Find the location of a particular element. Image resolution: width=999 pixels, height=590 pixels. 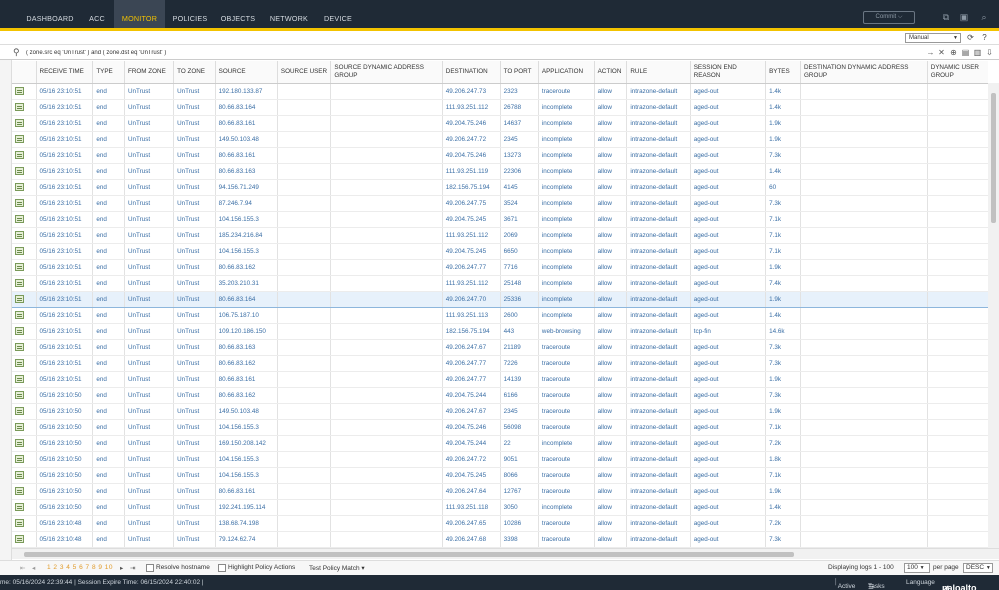

cell-bytes: 1.9k is located at coordinates (783, 139).